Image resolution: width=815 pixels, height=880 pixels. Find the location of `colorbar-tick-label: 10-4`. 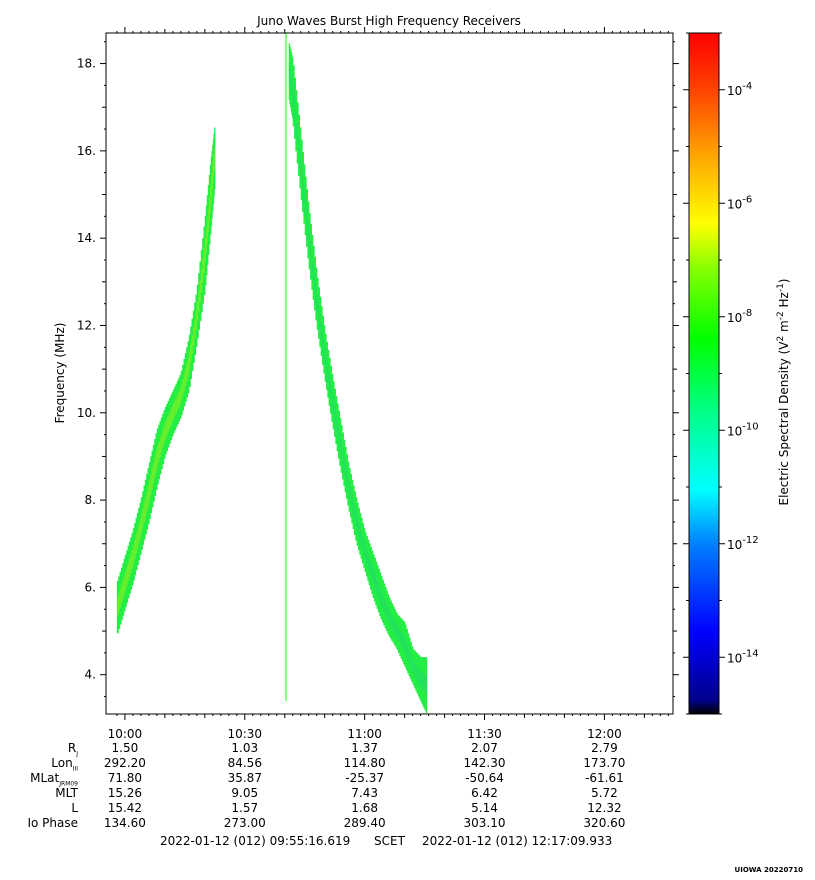

colorbar-tick-label: 10-4 is located at coordinates (739, 89).